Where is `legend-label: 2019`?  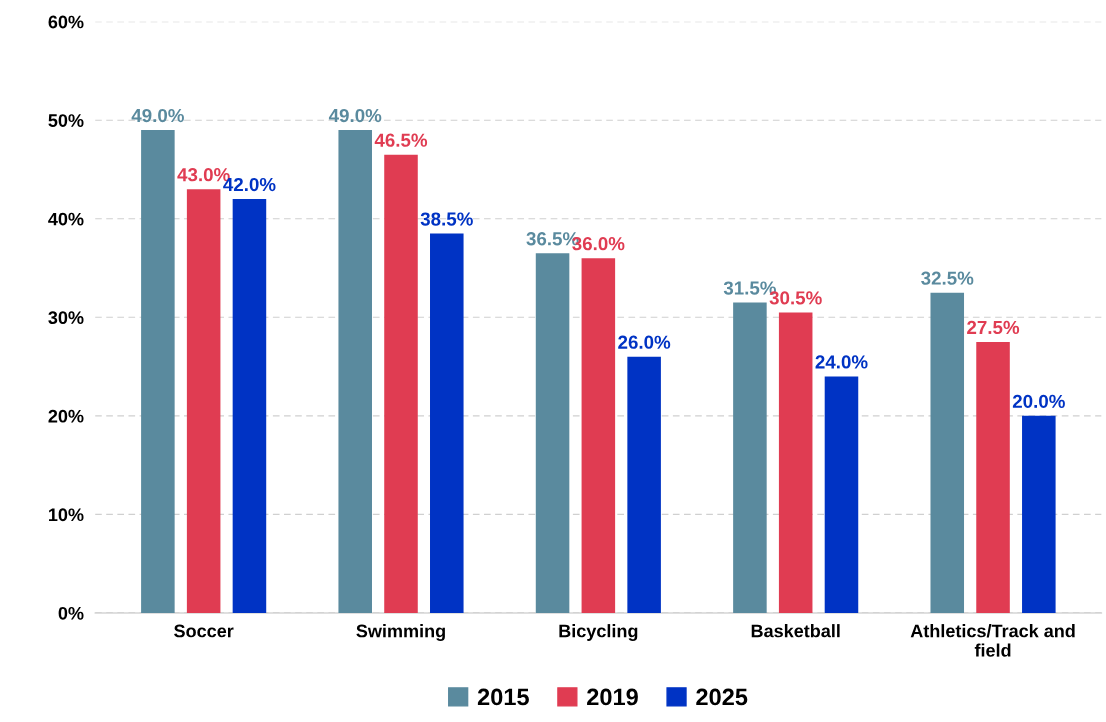
legend-label: 2019 is located at coordinates (612, 697).